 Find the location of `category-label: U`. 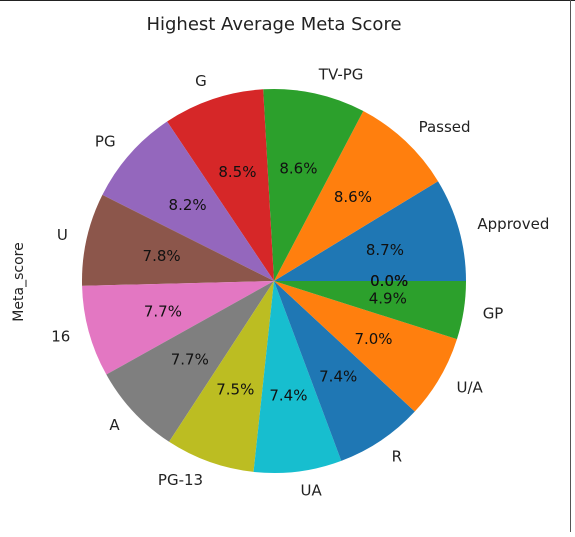

category-label: U is located at coordinates (62, 235).